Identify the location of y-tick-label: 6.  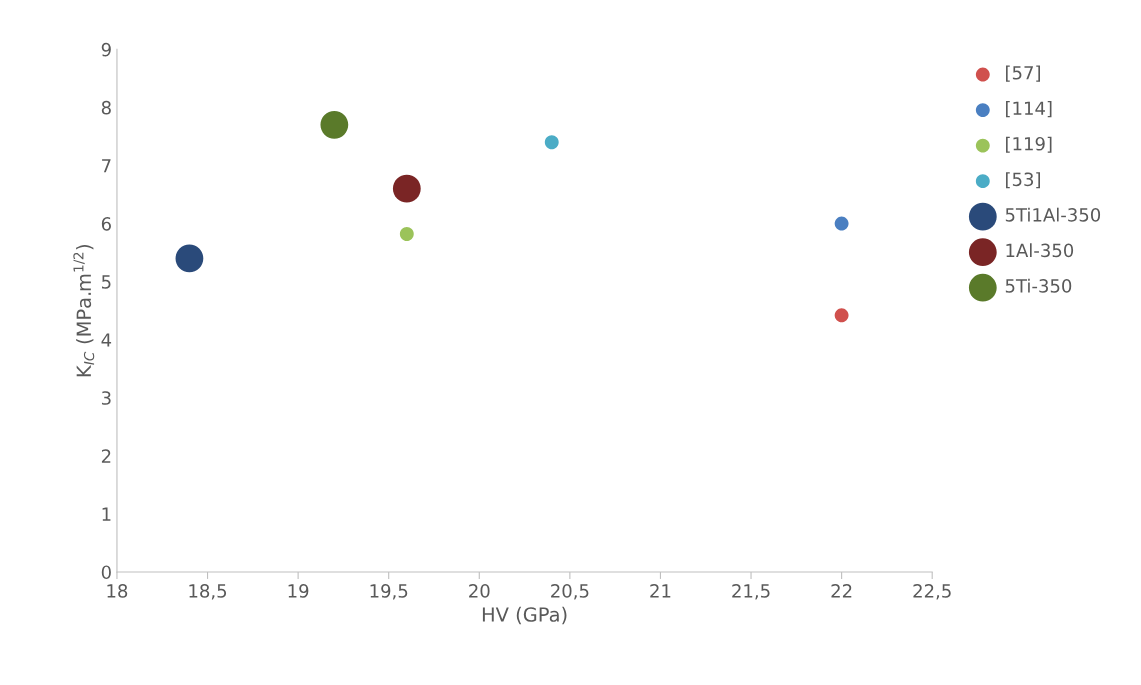
(106, 224).